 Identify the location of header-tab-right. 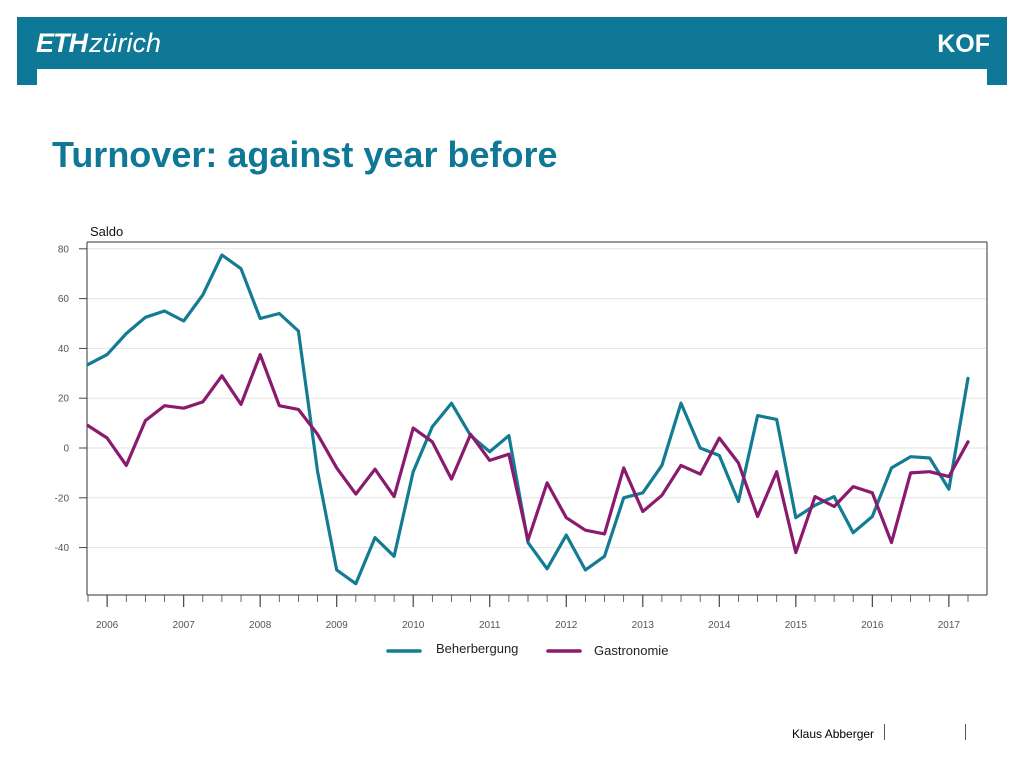
(997, 77).